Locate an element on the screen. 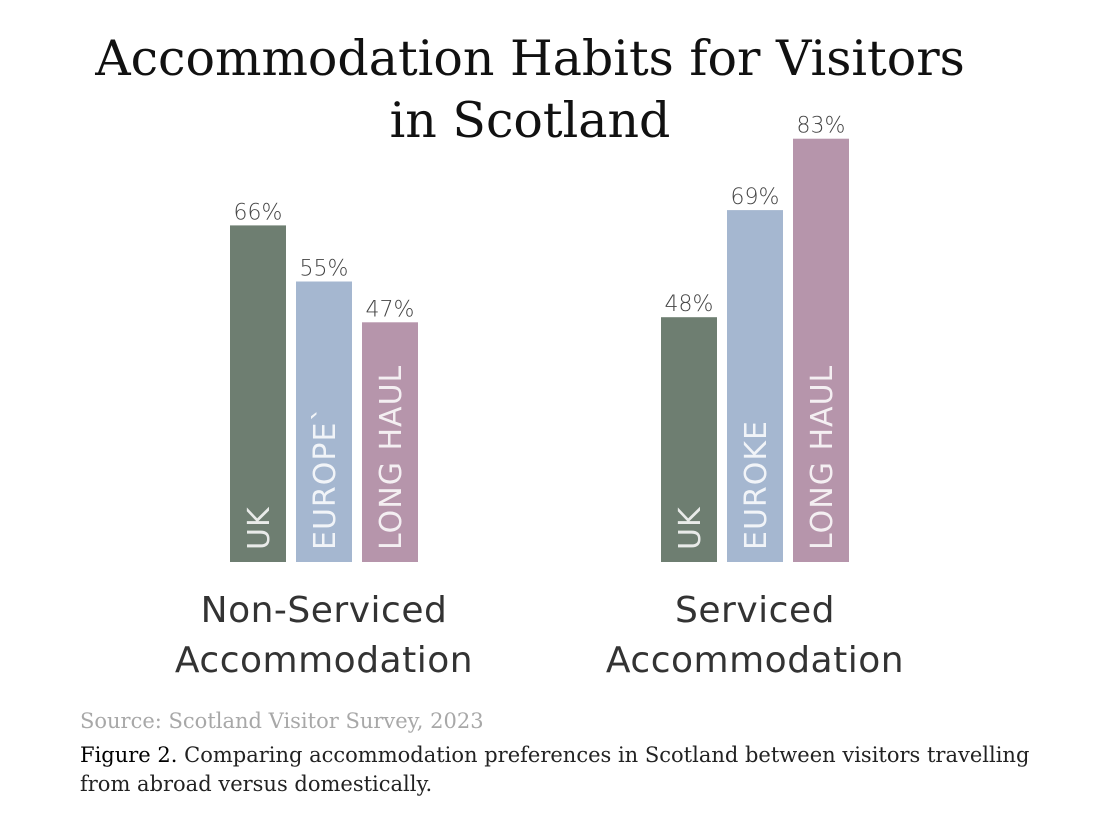 This screenshot has height=826, width=1100. data-label: 66% is located at coordinates (258, 212).